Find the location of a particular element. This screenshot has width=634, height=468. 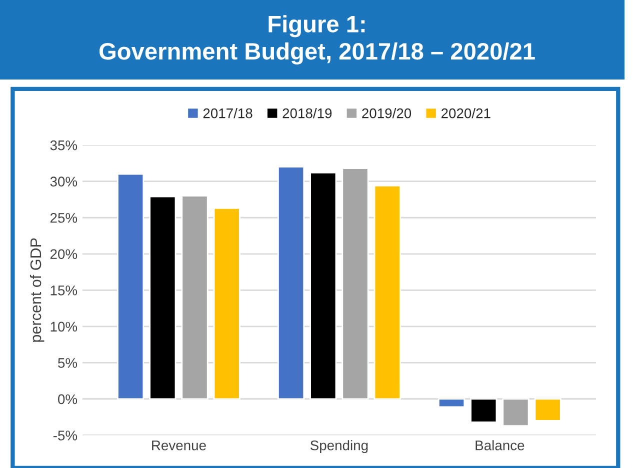

legend-label: 2020/21 is located at coordinates (465, 113).